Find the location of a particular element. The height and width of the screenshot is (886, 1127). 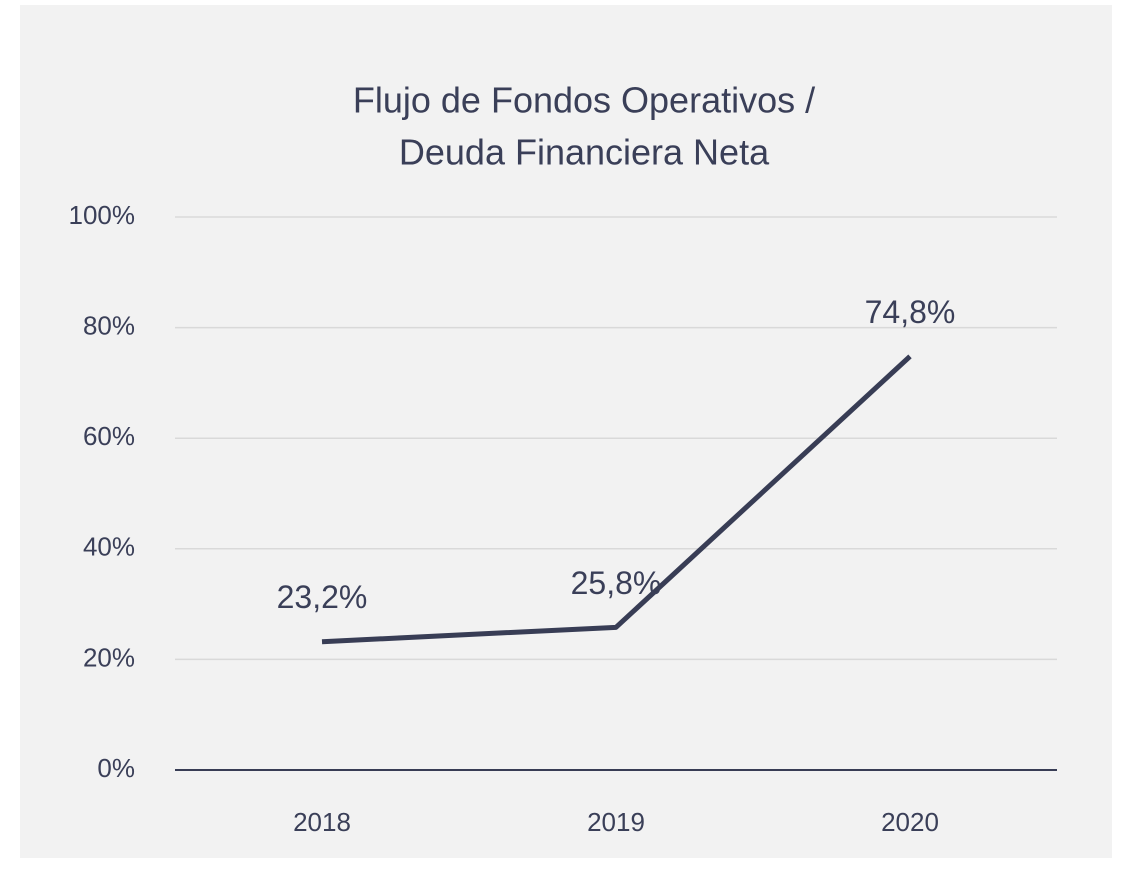

y-tick-label: 100% is located at coordinates (102, 215).